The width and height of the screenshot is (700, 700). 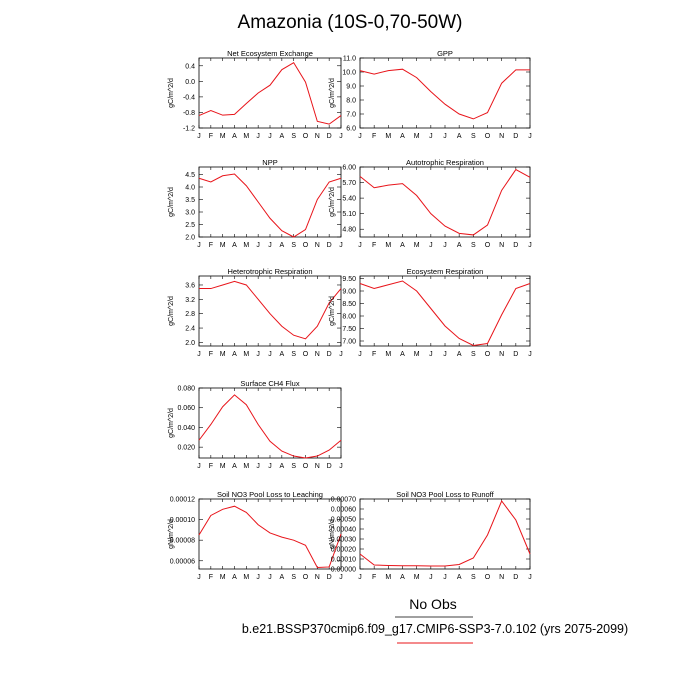 What do you see at coordinates (343, 550) in the screenshot?
I see `y-tick-label: 0.00020` at bounding box center [343, 550].